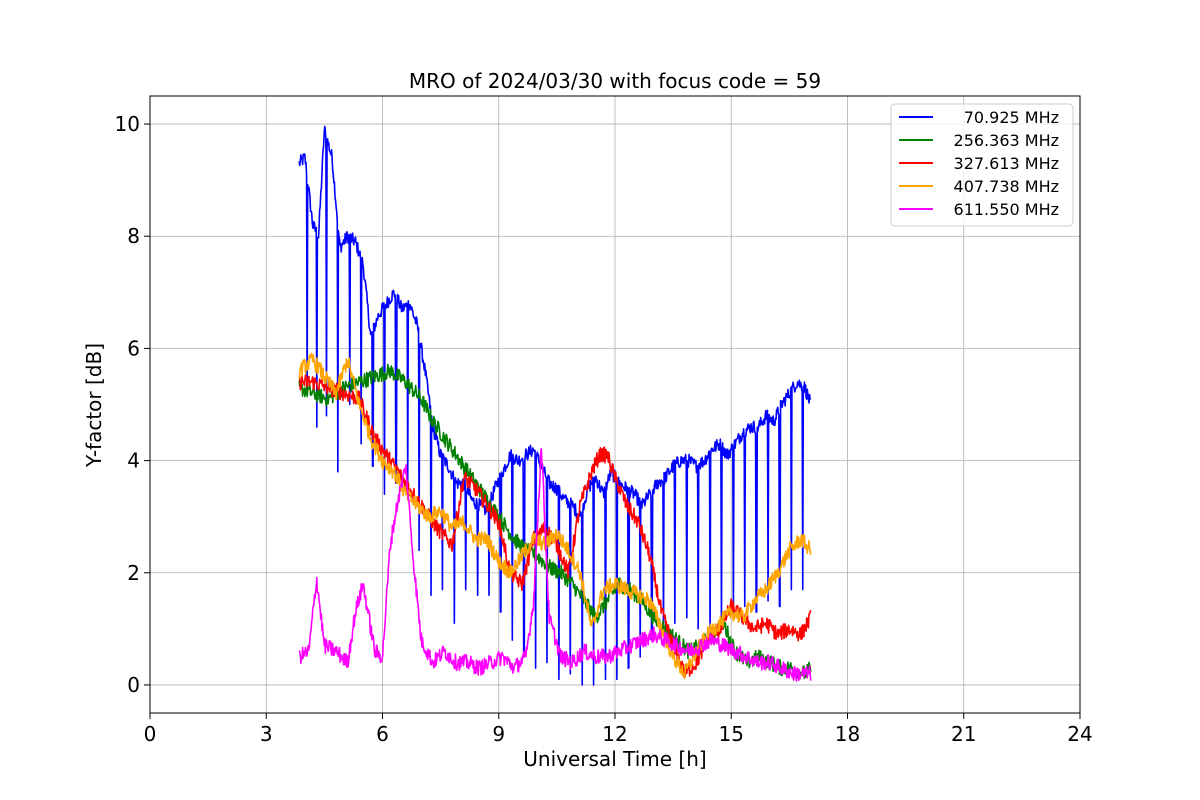 The height and width of the screenshot is (800, 1200). I want to click on y-tick-label-5: 10, so click(127, 124).